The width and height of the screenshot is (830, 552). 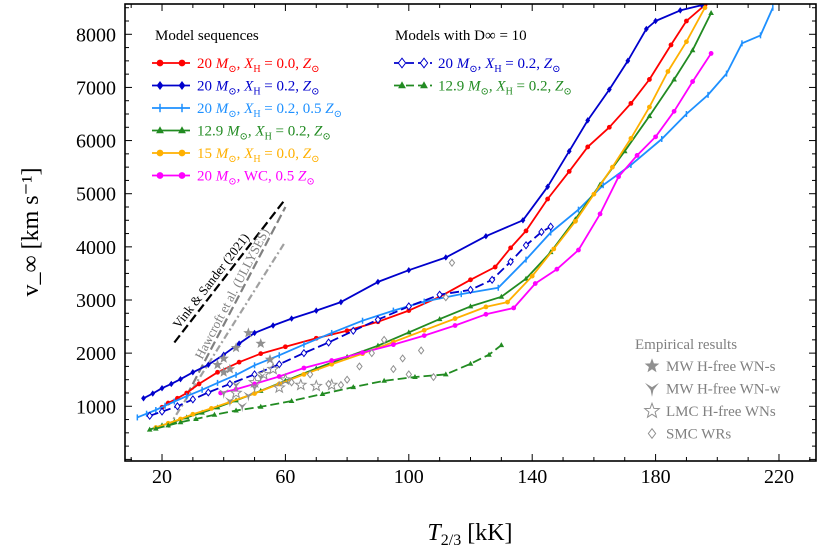 I want to click on legend-emp-entry-2: MW H-free WN-w, so click(x=713, y=390).